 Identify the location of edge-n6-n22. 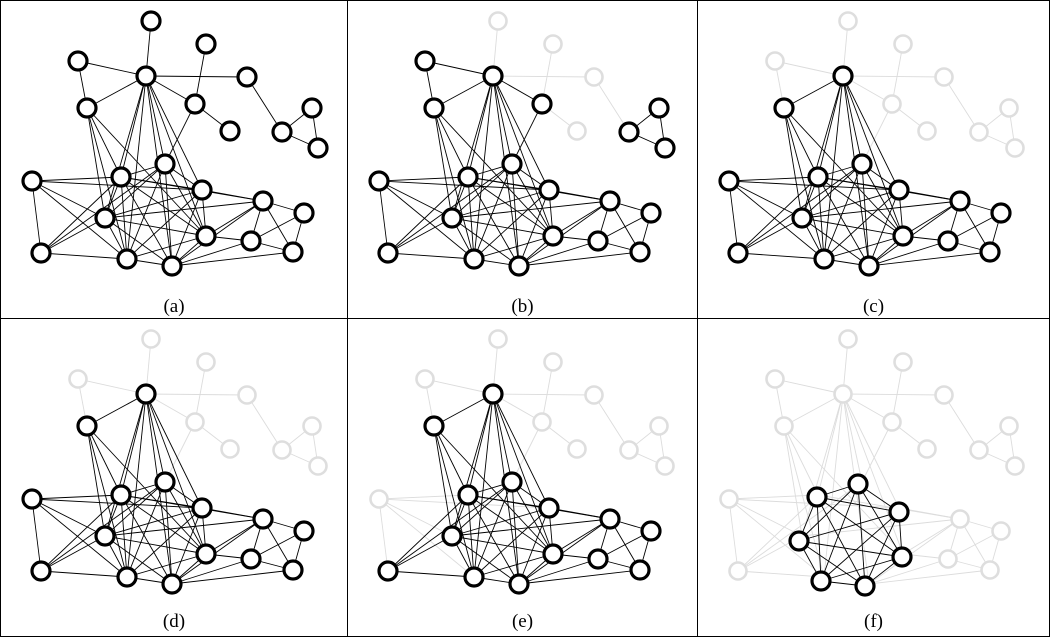
(107, 183).